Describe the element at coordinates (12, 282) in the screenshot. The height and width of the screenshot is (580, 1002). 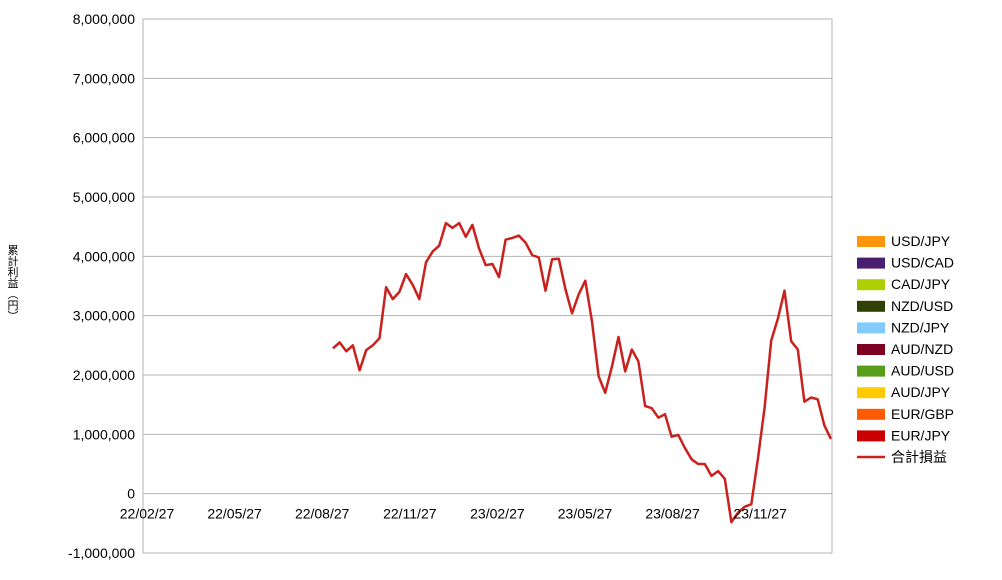
I see `y-axis-label: 累計利益（円）` at that location.